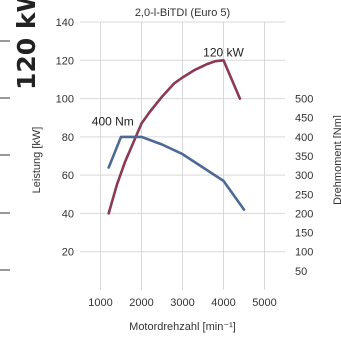  Describe the element at coordinates (26, 45) in the screenshot. I see `power-headline: 120 kW` at that location.